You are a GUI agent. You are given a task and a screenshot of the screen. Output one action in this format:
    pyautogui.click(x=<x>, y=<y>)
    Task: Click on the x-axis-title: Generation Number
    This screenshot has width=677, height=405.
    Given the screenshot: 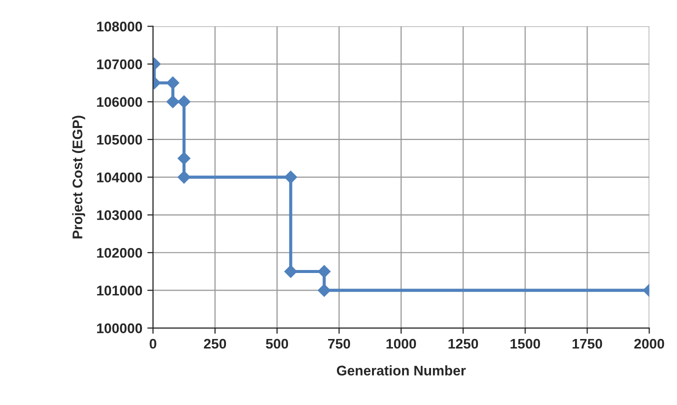 What is the action you would take?
    pyautogui.click(x=401, y=370)
    